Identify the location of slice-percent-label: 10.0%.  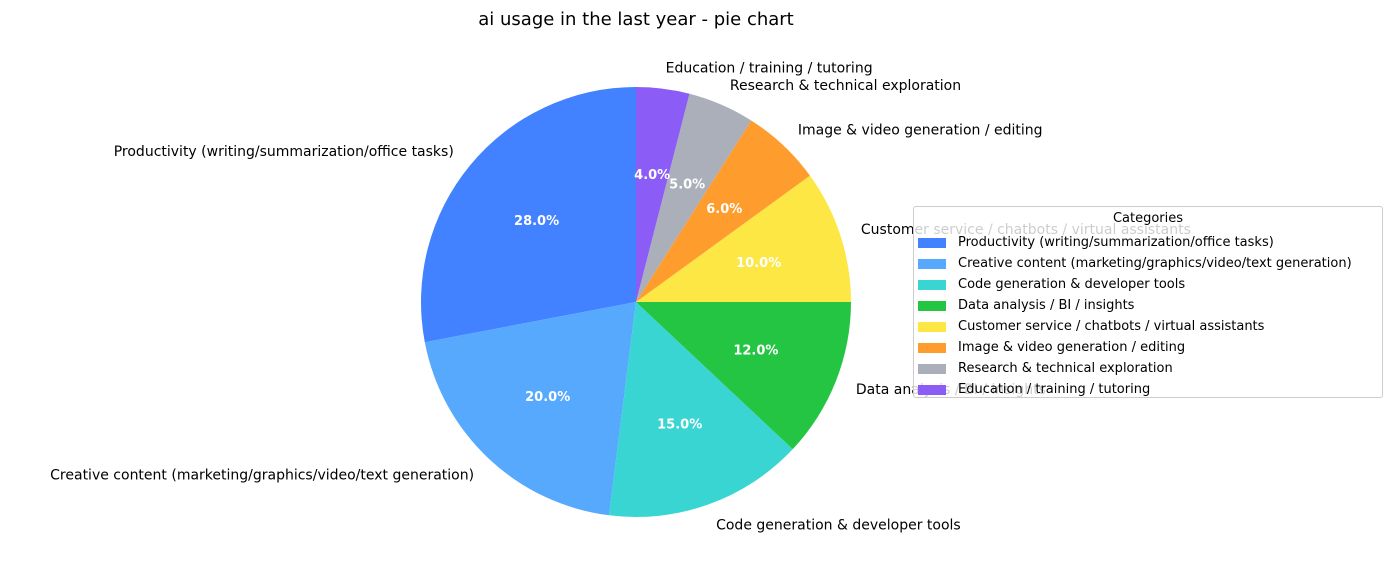
(758, 263).